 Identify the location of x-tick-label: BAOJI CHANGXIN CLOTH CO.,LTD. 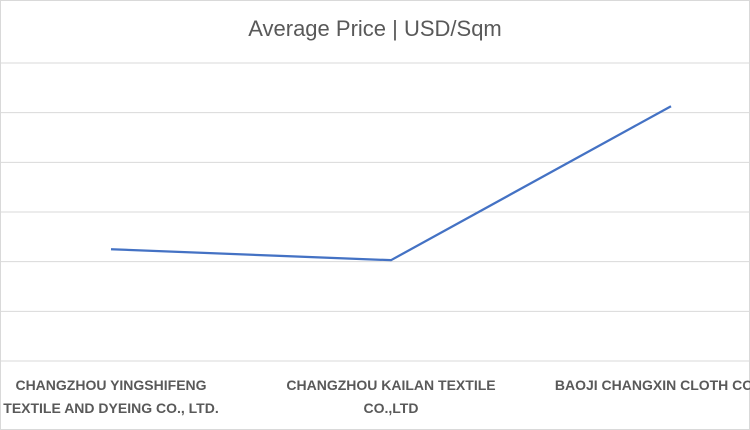
(652, 385).